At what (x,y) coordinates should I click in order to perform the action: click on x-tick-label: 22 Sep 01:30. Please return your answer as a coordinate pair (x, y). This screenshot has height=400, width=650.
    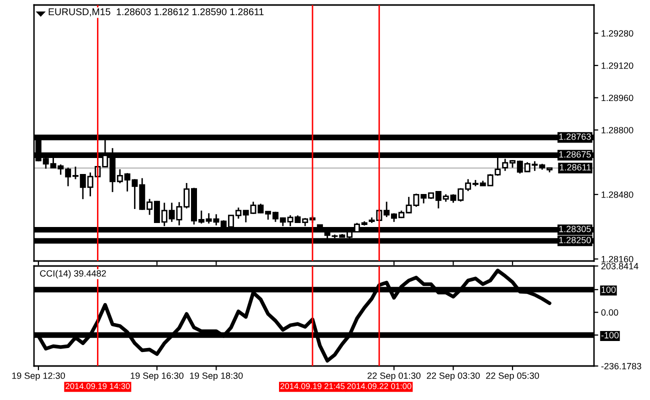
    Looking at the image, I should click on (394, 376).